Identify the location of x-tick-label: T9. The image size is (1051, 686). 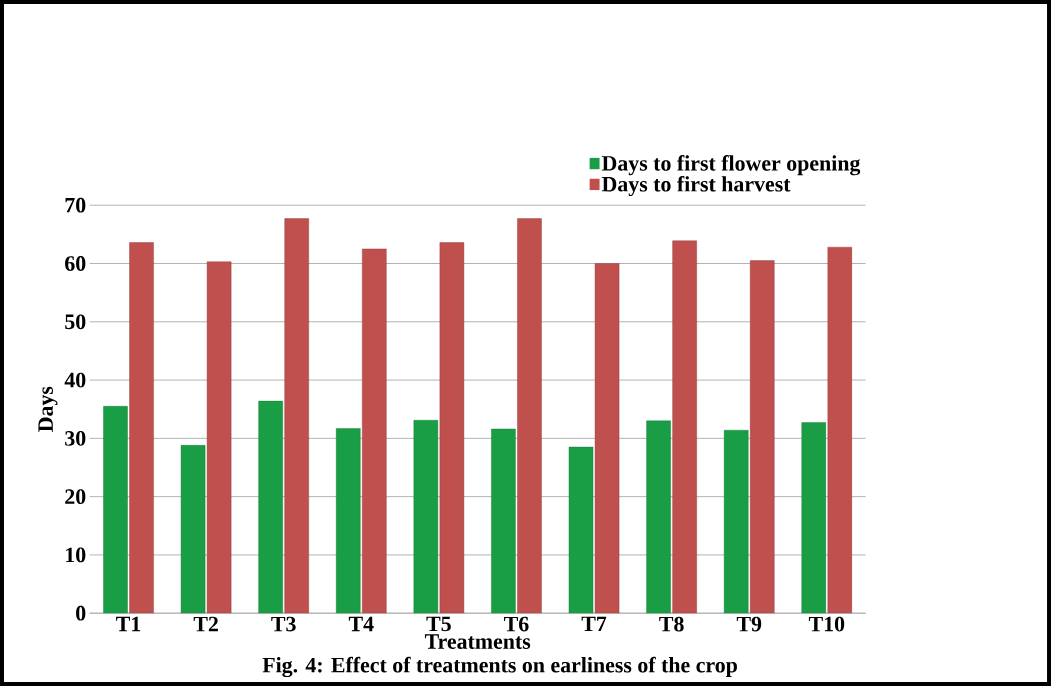
(749, 624).